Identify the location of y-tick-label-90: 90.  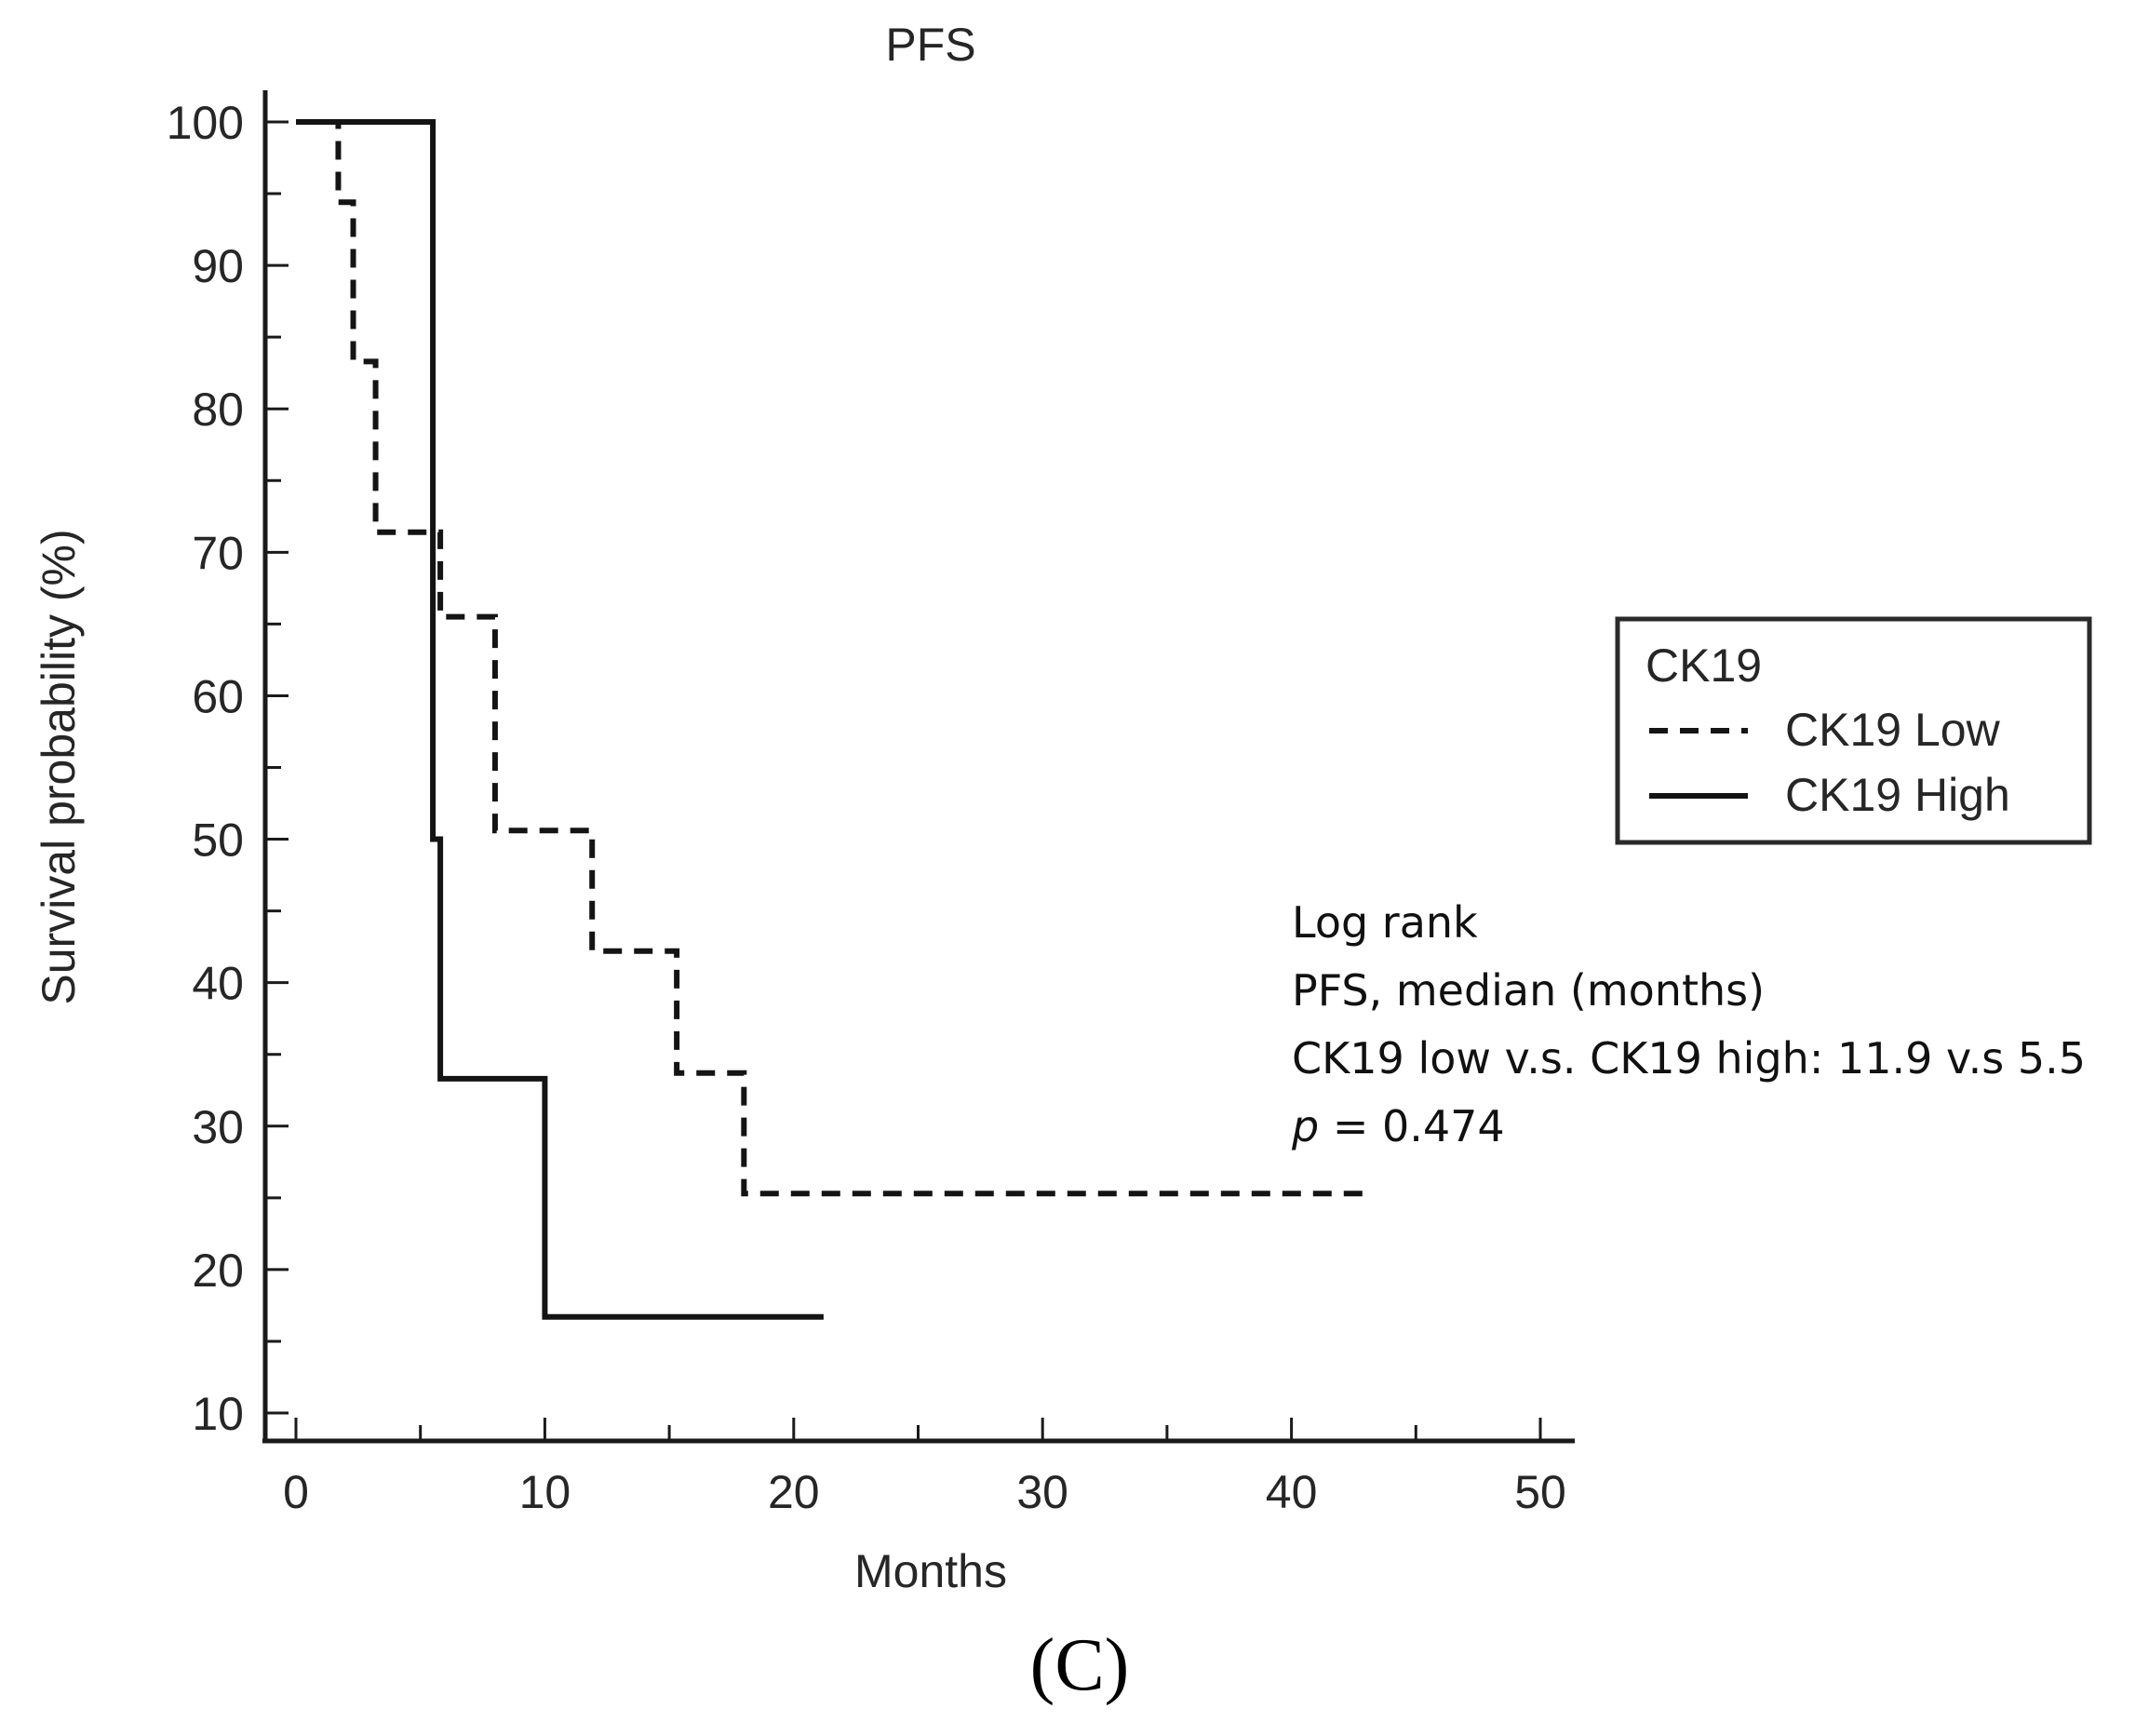
(218, 266).